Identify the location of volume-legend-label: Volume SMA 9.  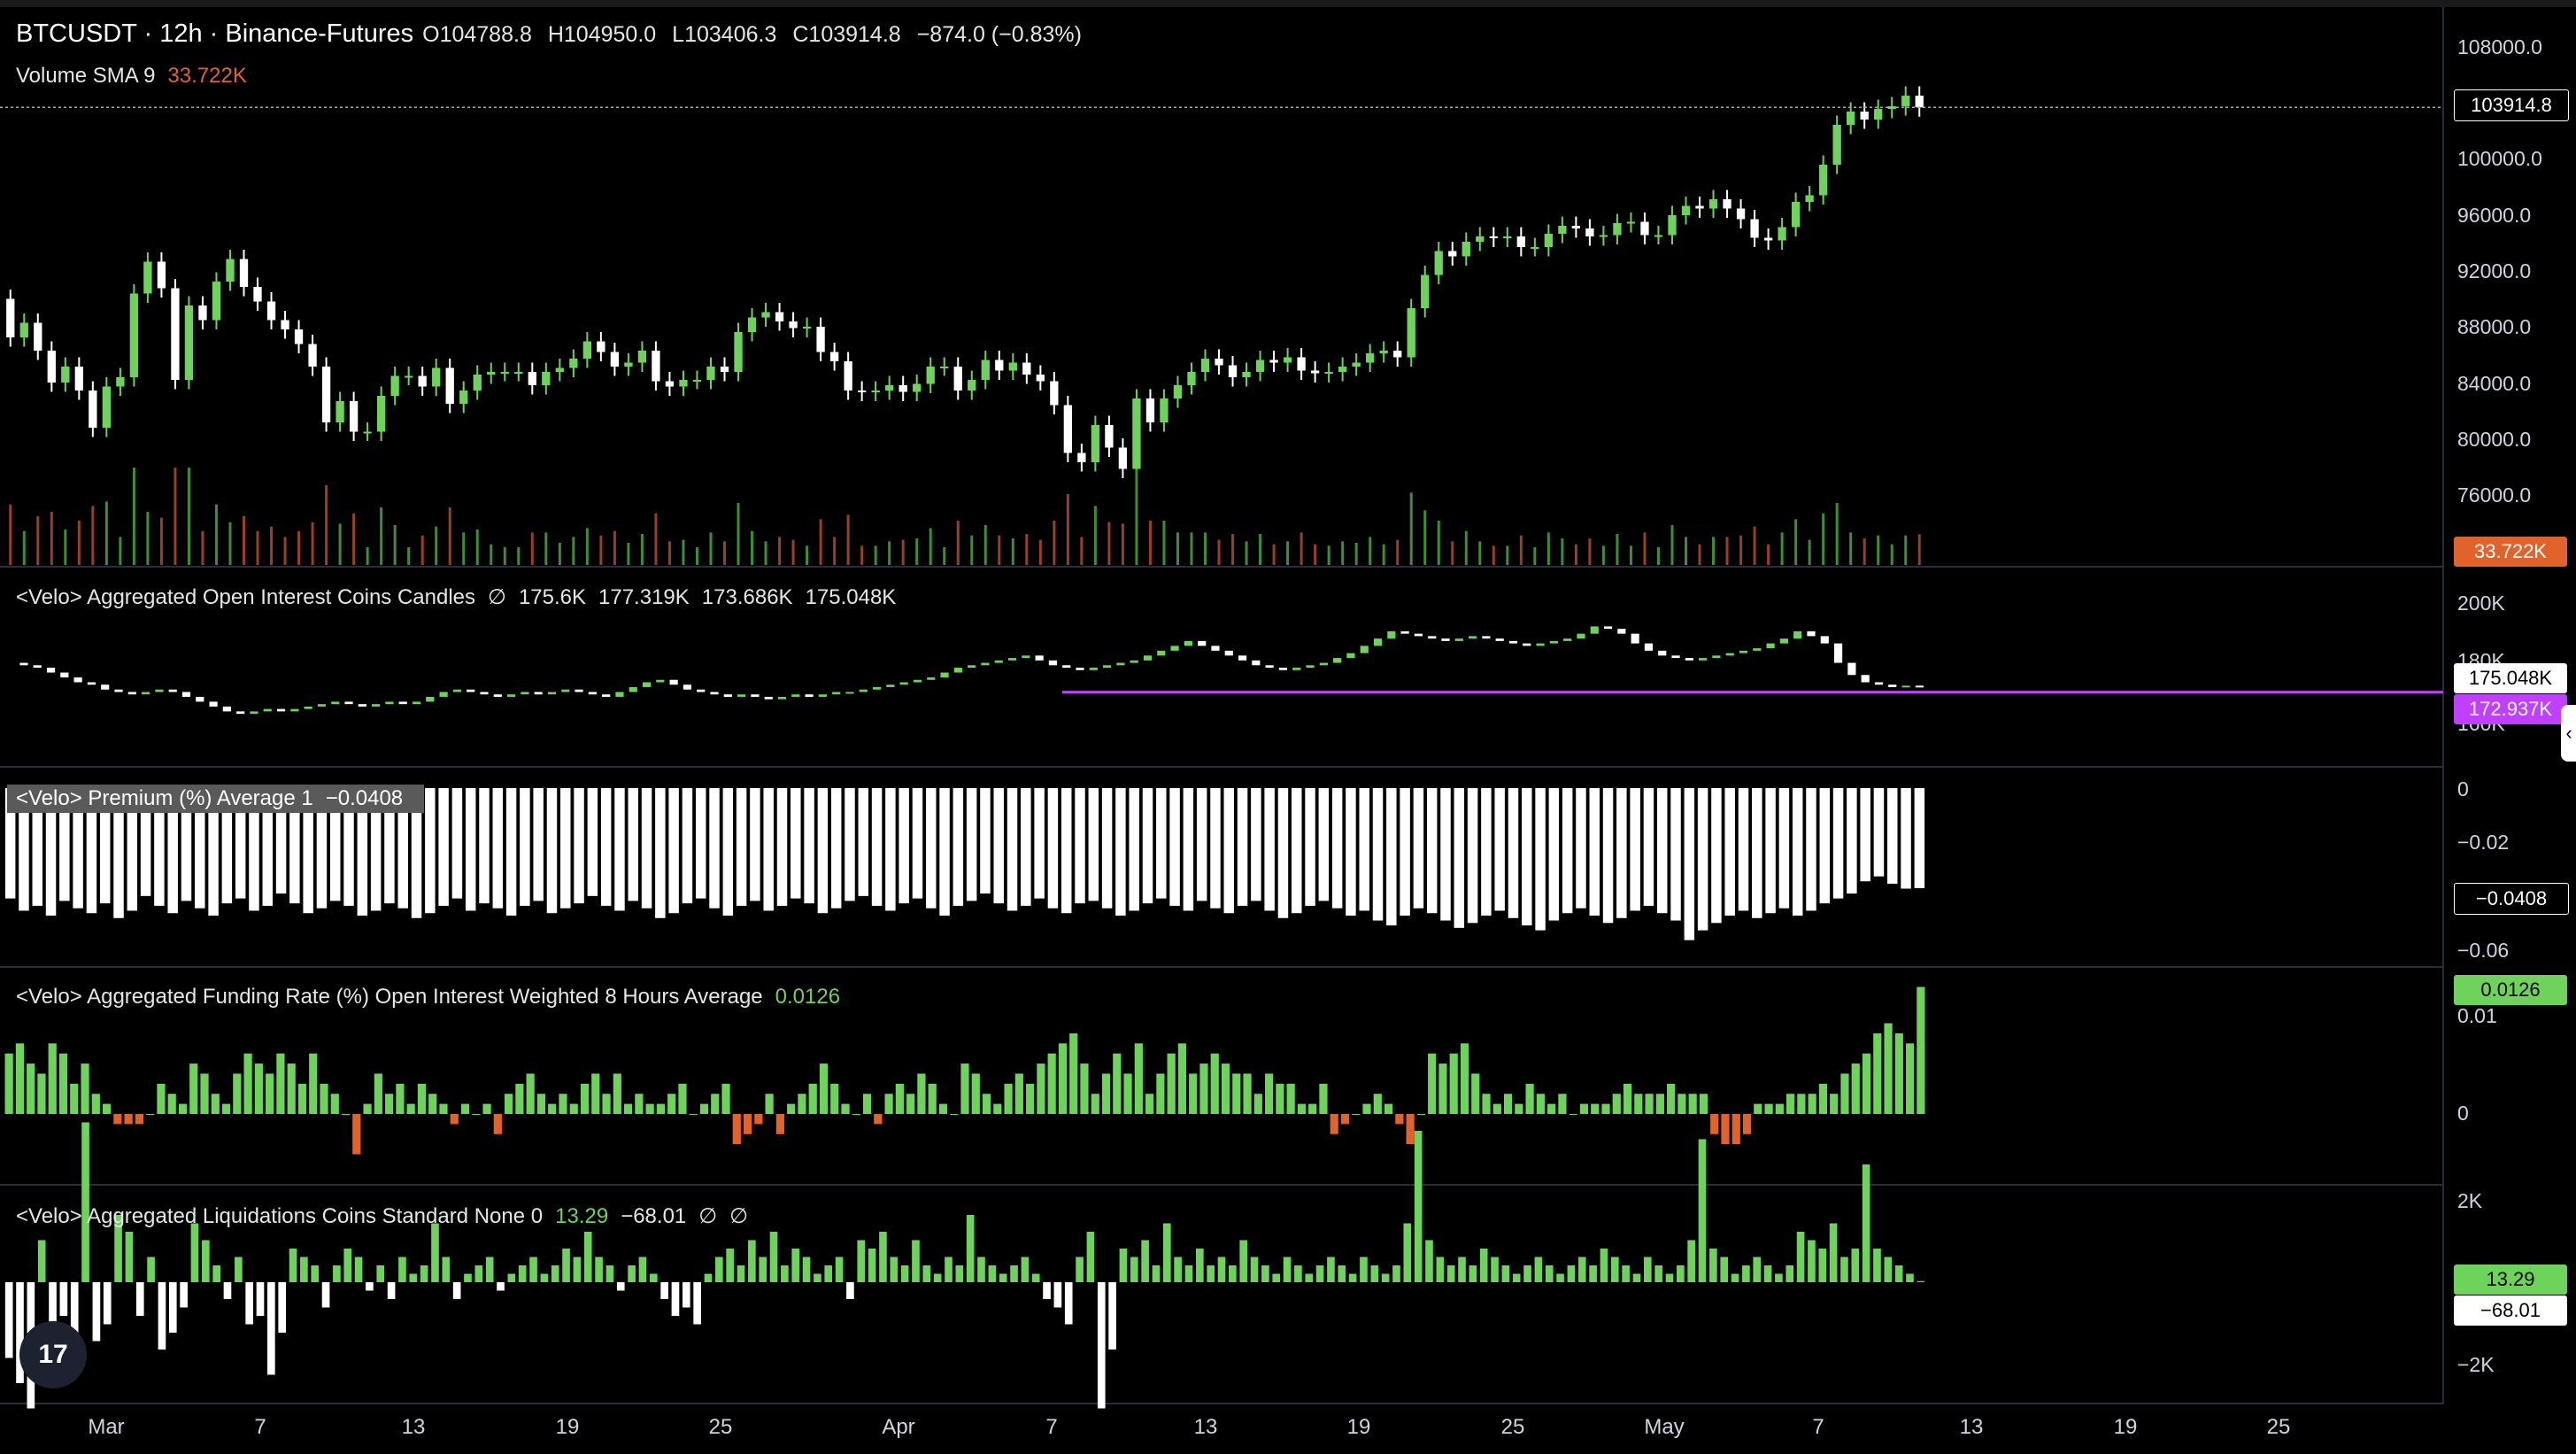
(86, 76).